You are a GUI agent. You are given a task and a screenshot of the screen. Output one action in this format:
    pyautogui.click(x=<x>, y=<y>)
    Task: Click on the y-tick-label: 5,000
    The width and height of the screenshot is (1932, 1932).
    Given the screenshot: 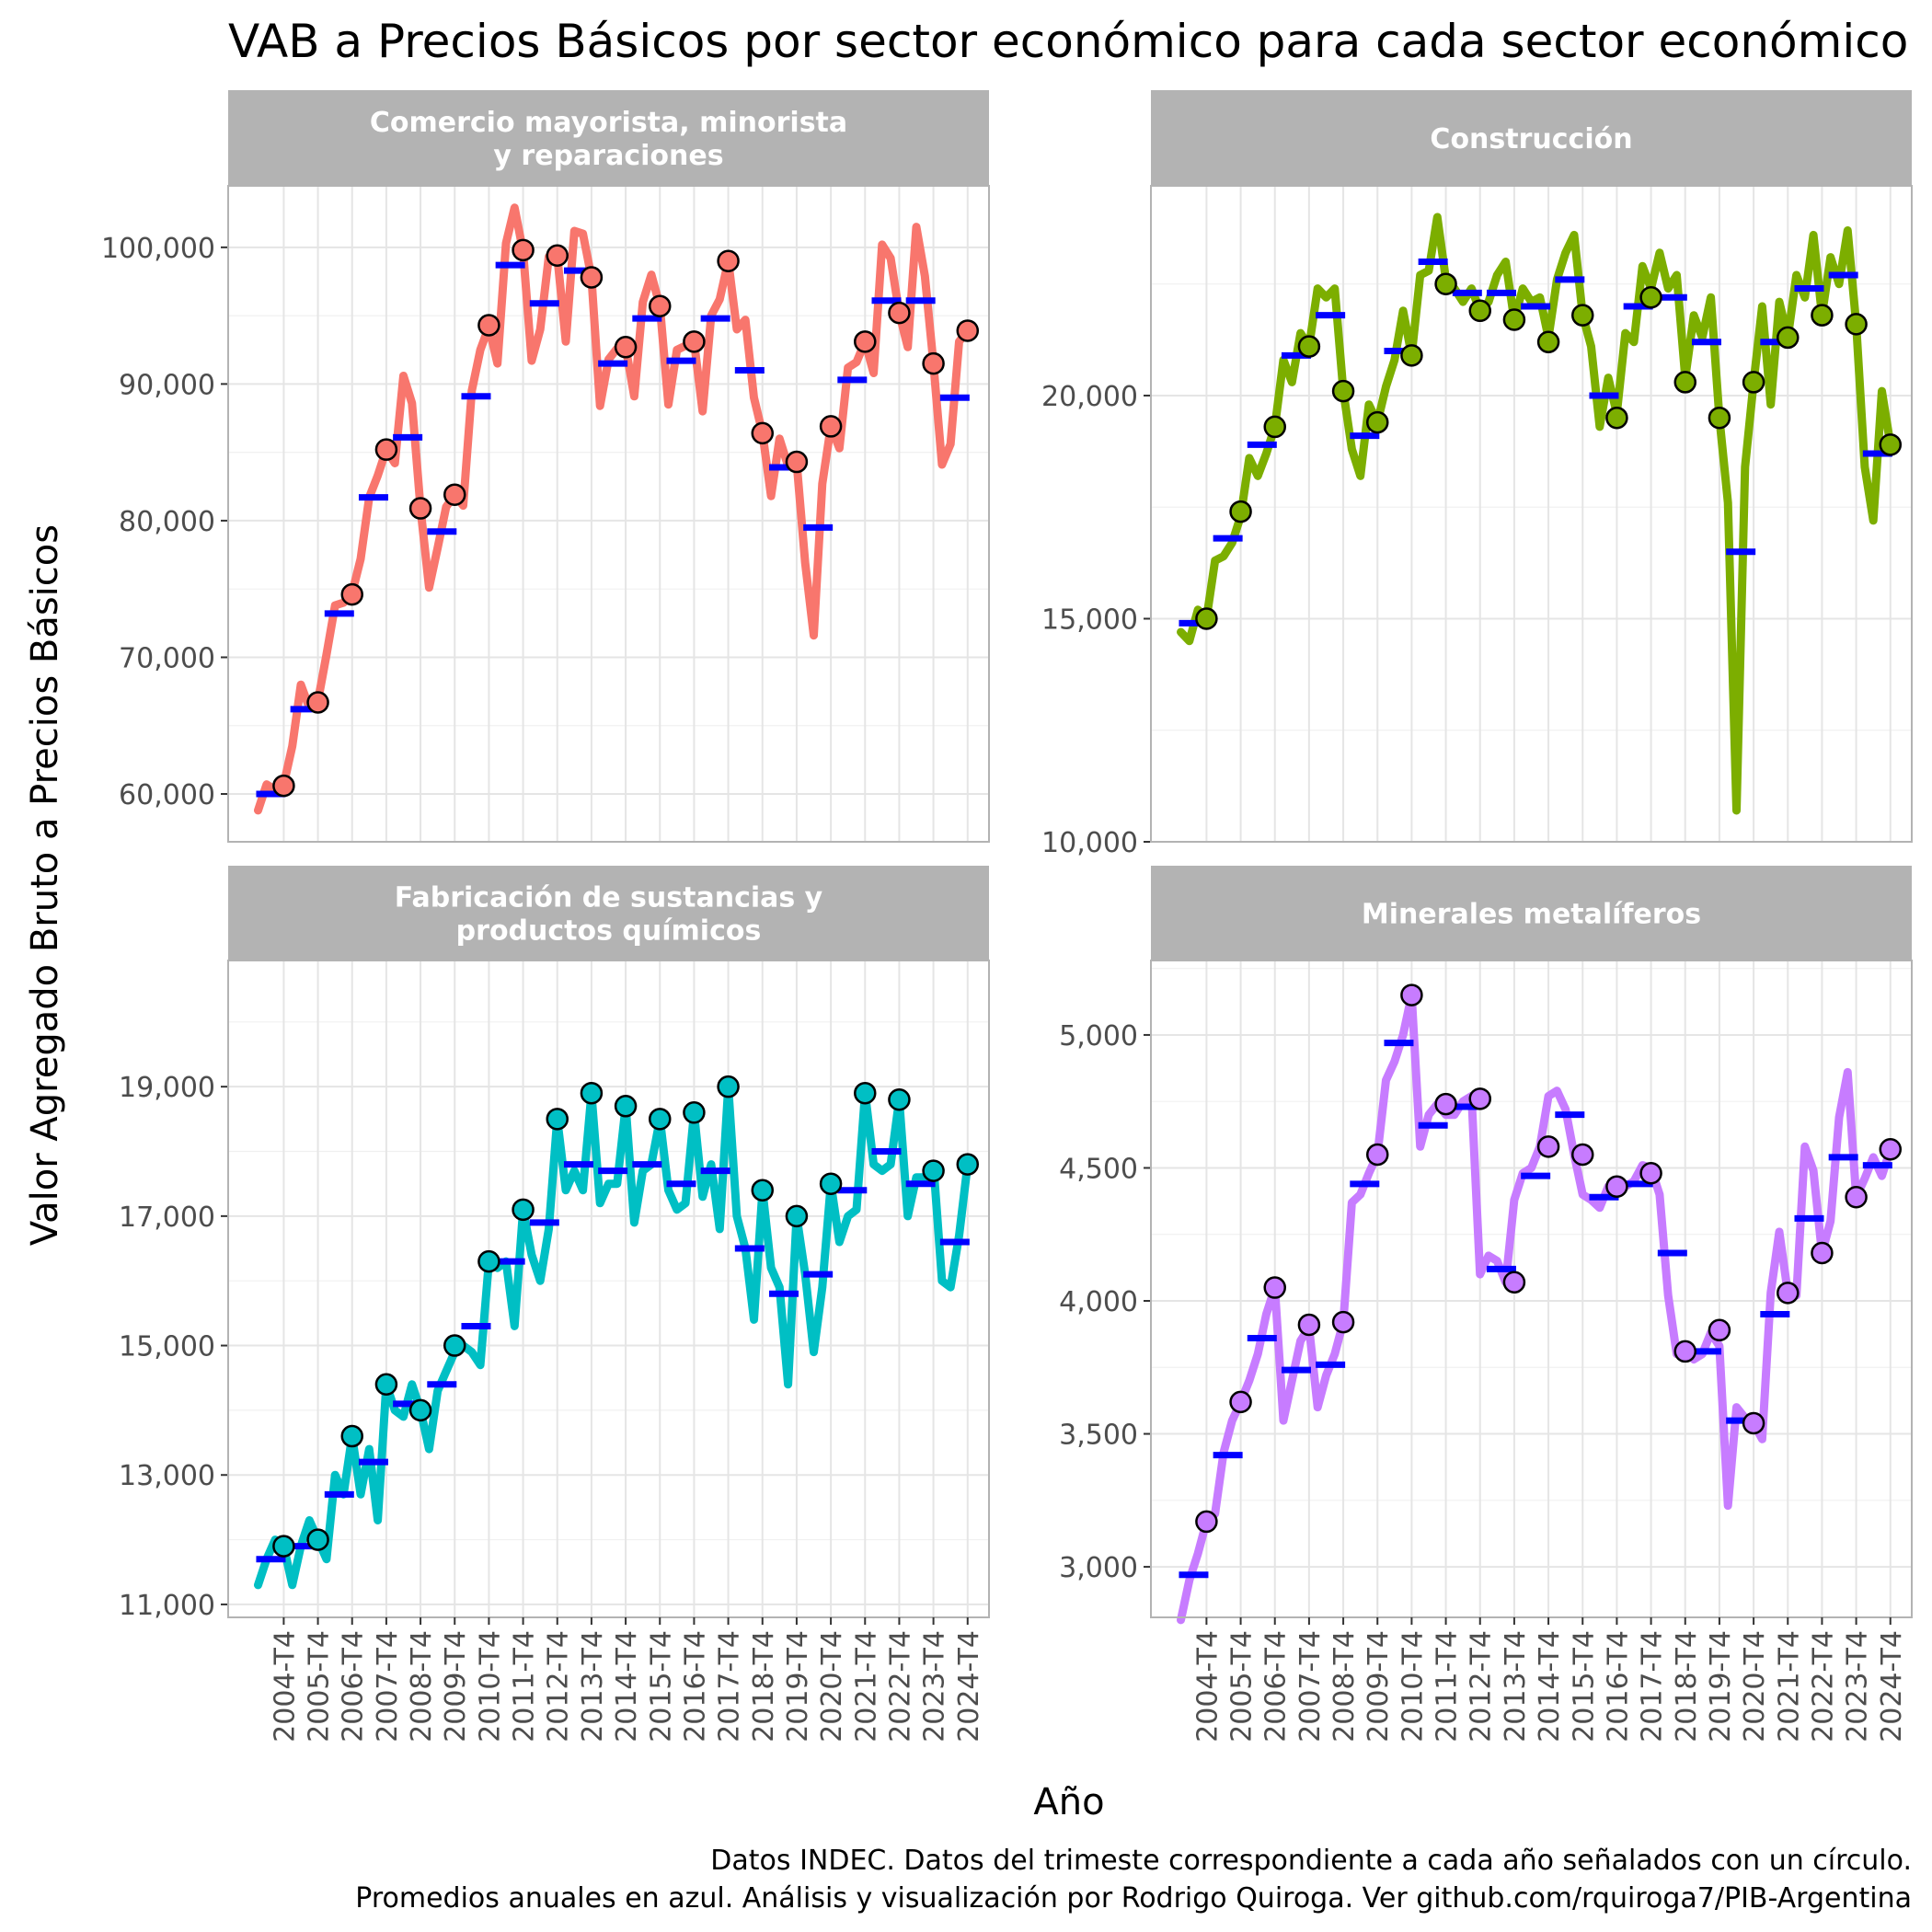 What is the action you would take?
    pyautogui.click(x=1098, y=1036)
    